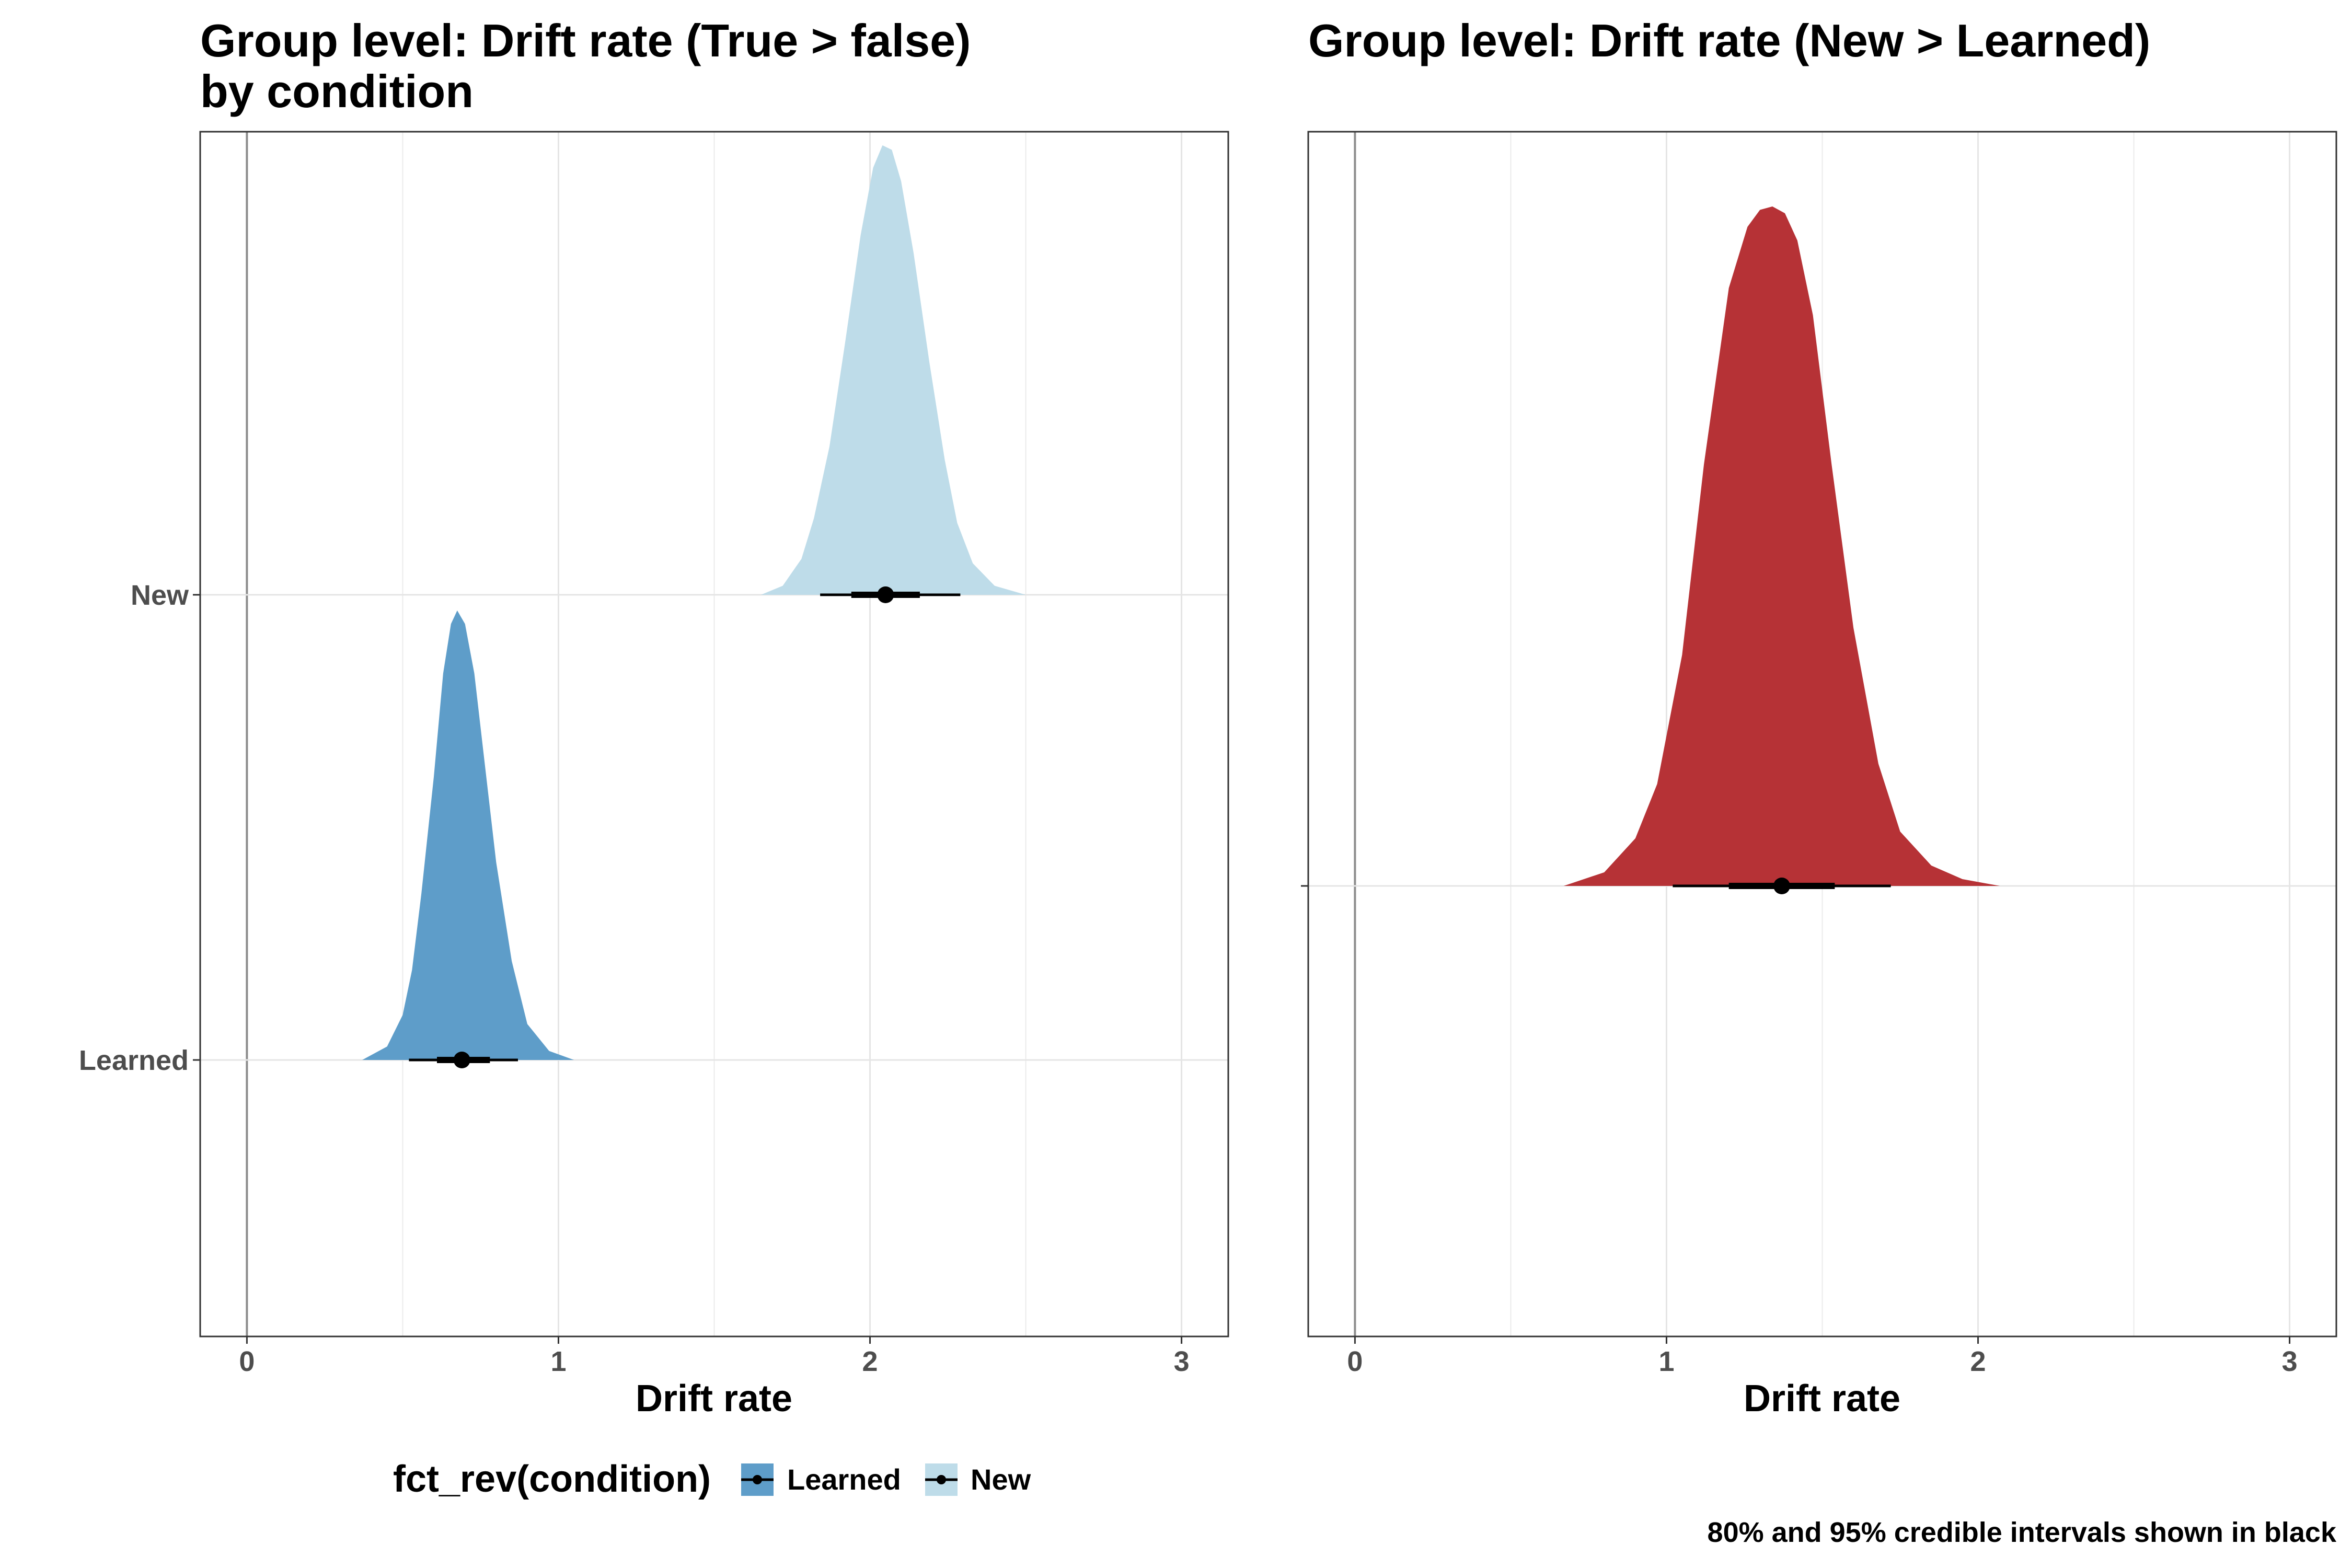  What do you see at coordinates (1822, 1356) in the screenshot?
I see `right-x-axis: 0 1 2 3` at bounding box center [1822, 1356].